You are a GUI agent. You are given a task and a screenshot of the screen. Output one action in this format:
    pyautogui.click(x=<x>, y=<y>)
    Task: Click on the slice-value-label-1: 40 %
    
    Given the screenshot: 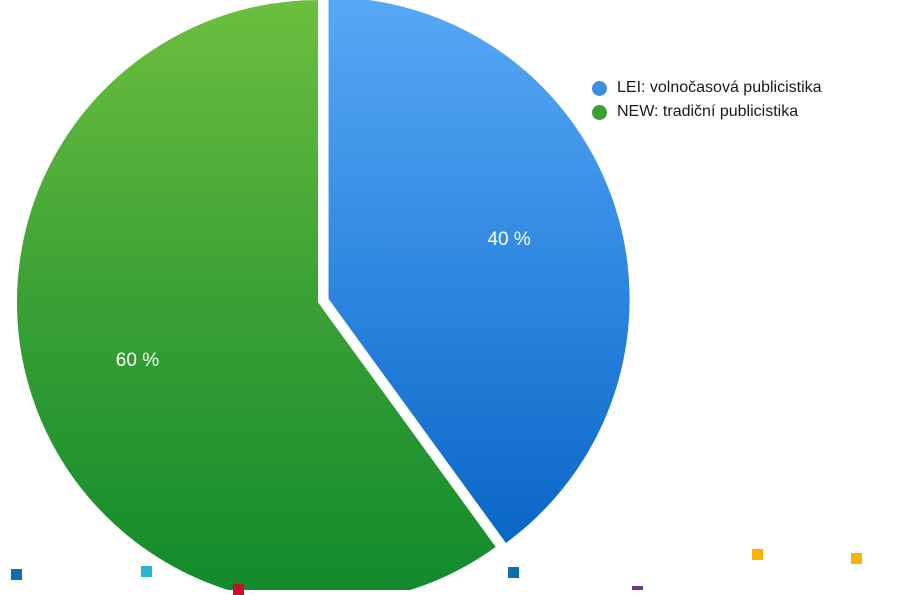 What is the action you would take?
    pyautogui.click(x=508, y=239)
    